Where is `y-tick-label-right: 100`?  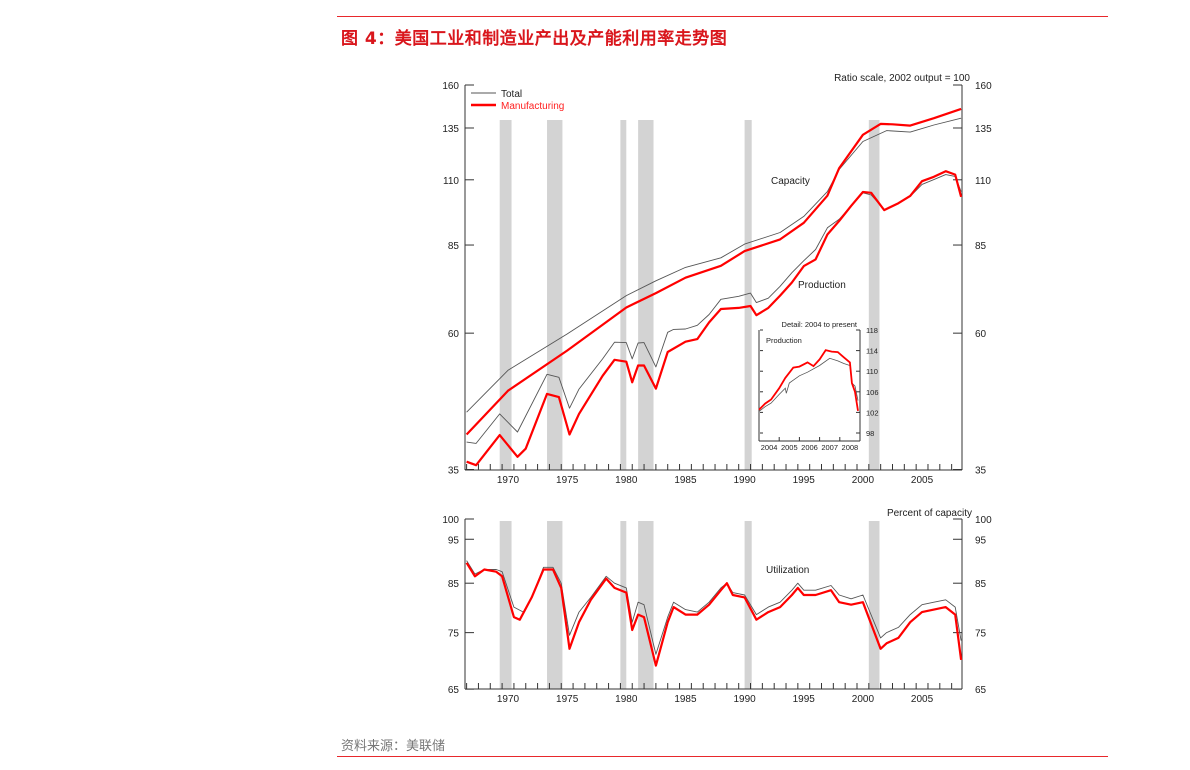 y-tick-label-right: 100 is located at coordinates (983, 520).